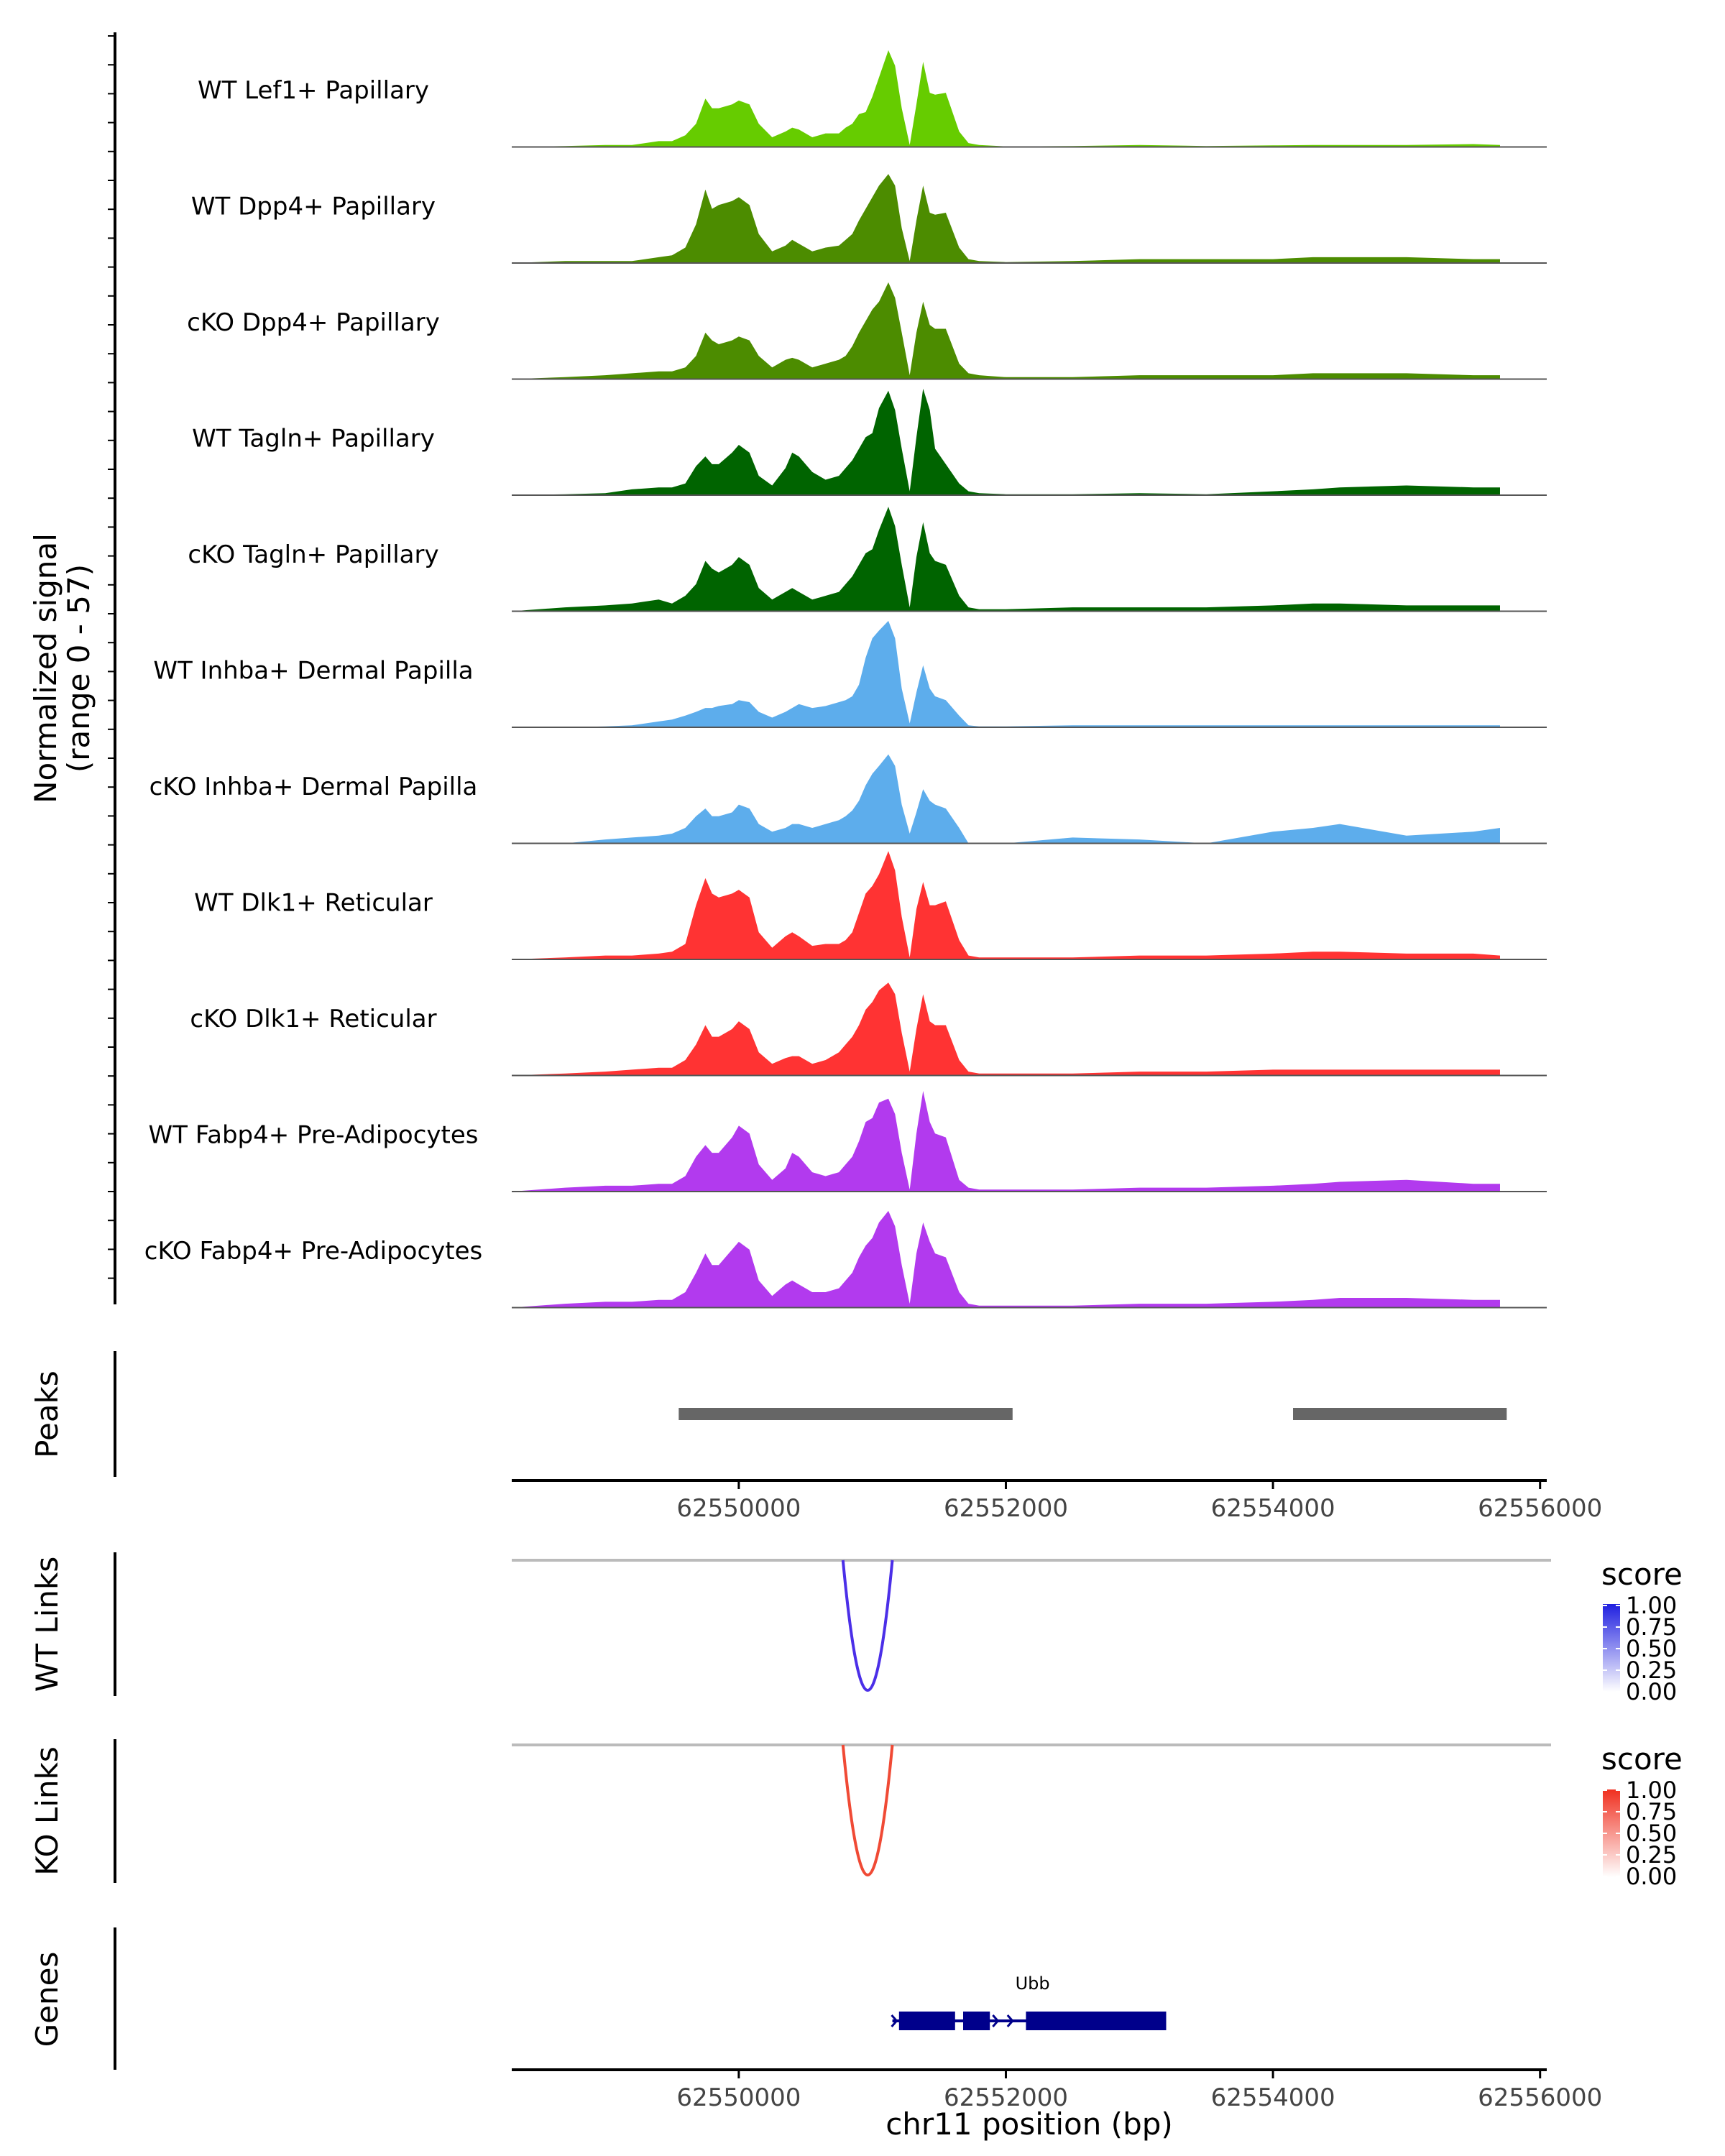 Image resolution: width=1725 pixels, height=2156 pixels. I want to click on coverage-track: WT Dpp4+ Papillary, so click(869, 219).